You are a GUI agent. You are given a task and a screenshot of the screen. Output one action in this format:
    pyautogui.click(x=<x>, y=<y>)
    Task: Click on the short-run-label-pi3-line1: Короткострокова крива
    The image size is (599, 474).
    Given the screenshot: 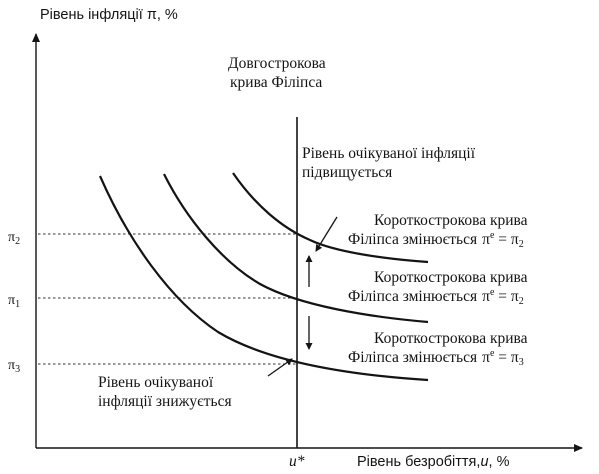 What is the action you would take?
    pyautogui.click(x=451, y=338)
    